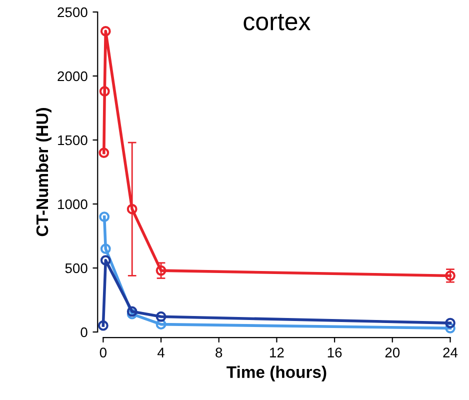 The width and height of the screenshot is (469, 400). Describe the element at coordinates (73, 204) in the screenshot. I see `y-tick-label: 1000` at that location.